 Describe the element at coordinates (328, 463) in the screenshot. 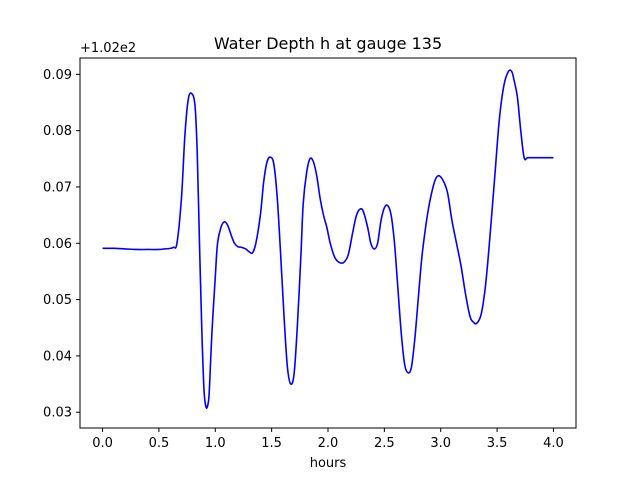

I see `x-axis-title: hours` at that location.